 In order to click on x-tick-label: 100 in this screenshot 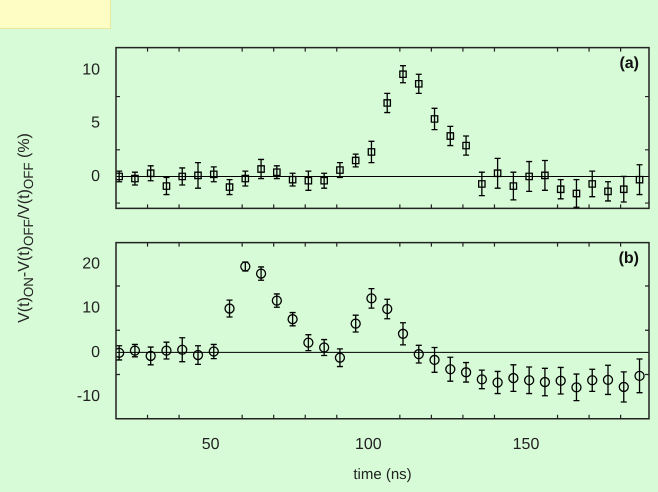, I will do `click(368, 444)`.